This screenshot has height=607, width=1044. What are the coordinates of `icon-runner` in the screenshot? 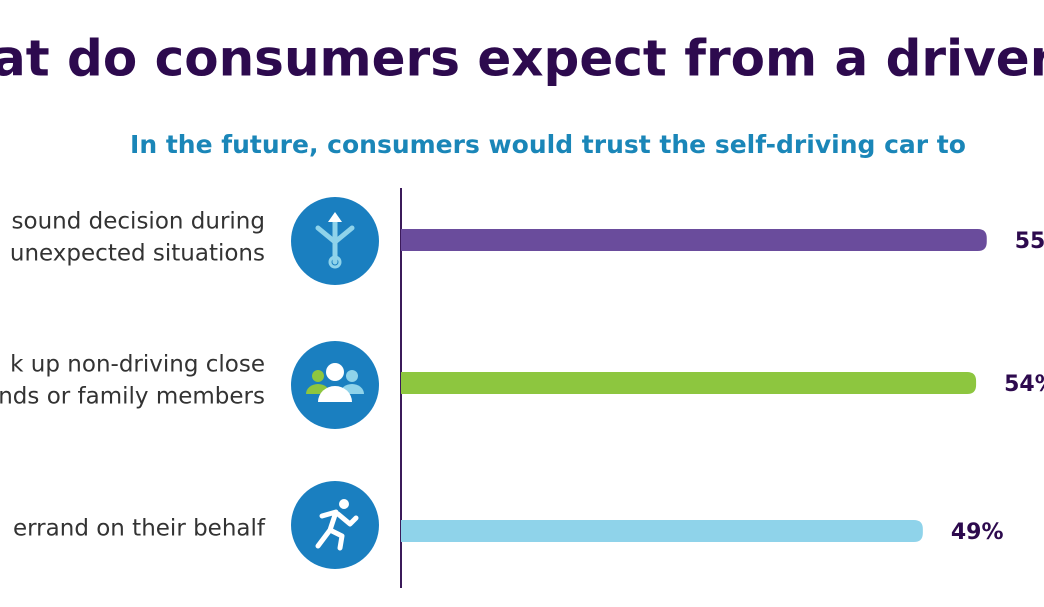 It's located at (335, 525).